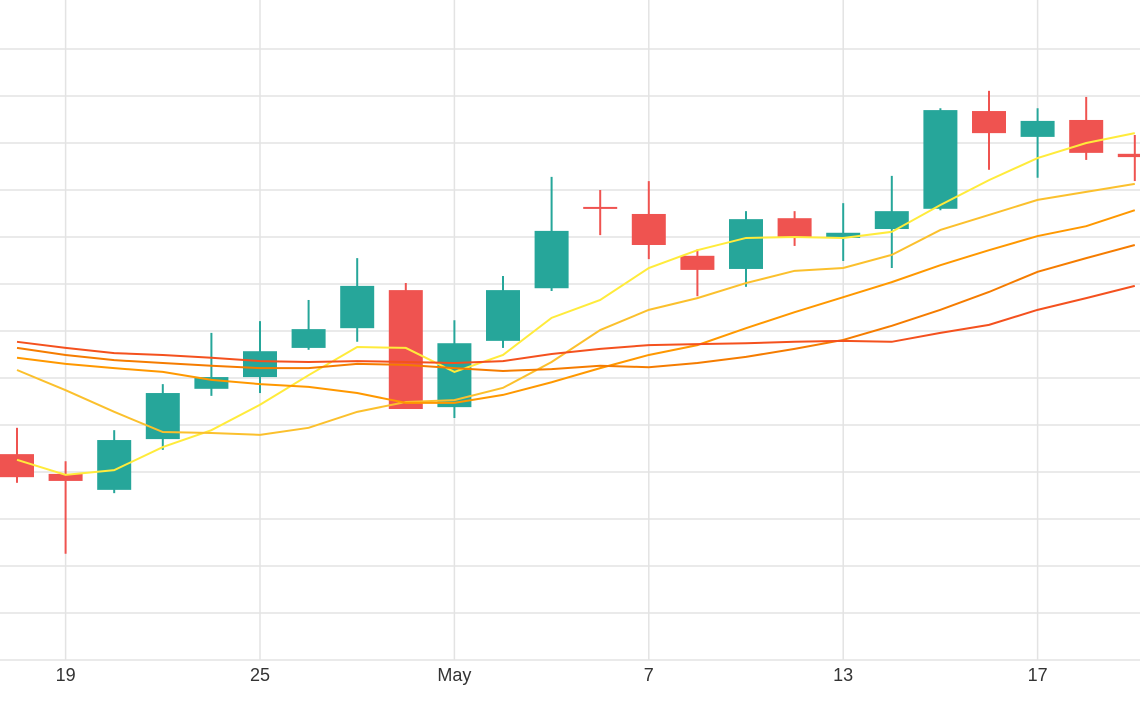 This screenshot has width=1140, height=715. What do you see at coordinates (576, 324) in the screenshot?
I see `moving-average-line` at bounding box center [576, 324].